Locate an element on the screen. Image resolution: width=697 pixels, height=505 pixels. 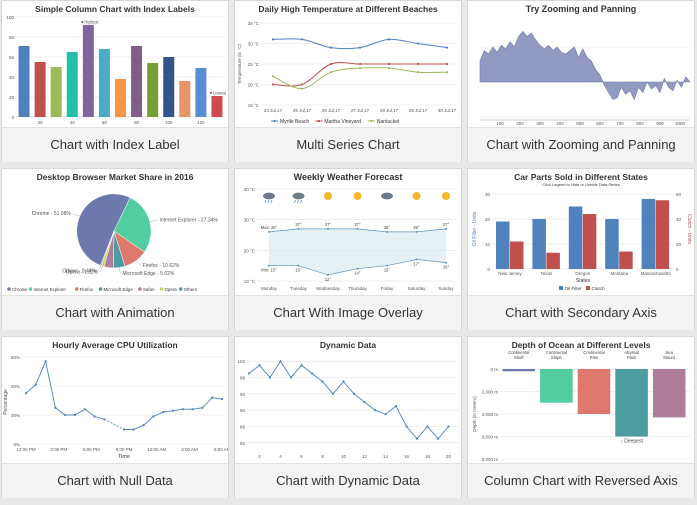
index-label: ↓ Deepest is located at coordinates (631, 442).